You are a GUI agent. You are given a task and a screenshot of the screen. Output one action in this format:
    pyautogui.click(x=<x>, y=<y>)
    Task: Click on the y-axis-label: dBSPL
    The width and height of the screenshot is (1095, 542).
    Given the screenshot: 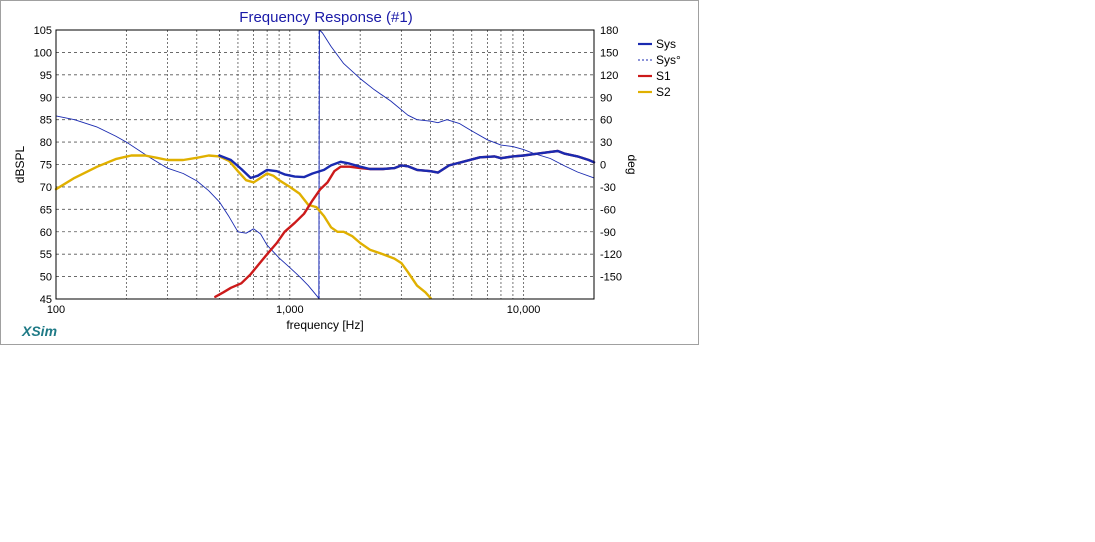 What is the action you would take?
    pyautogui.click(x=20, y=164)
    